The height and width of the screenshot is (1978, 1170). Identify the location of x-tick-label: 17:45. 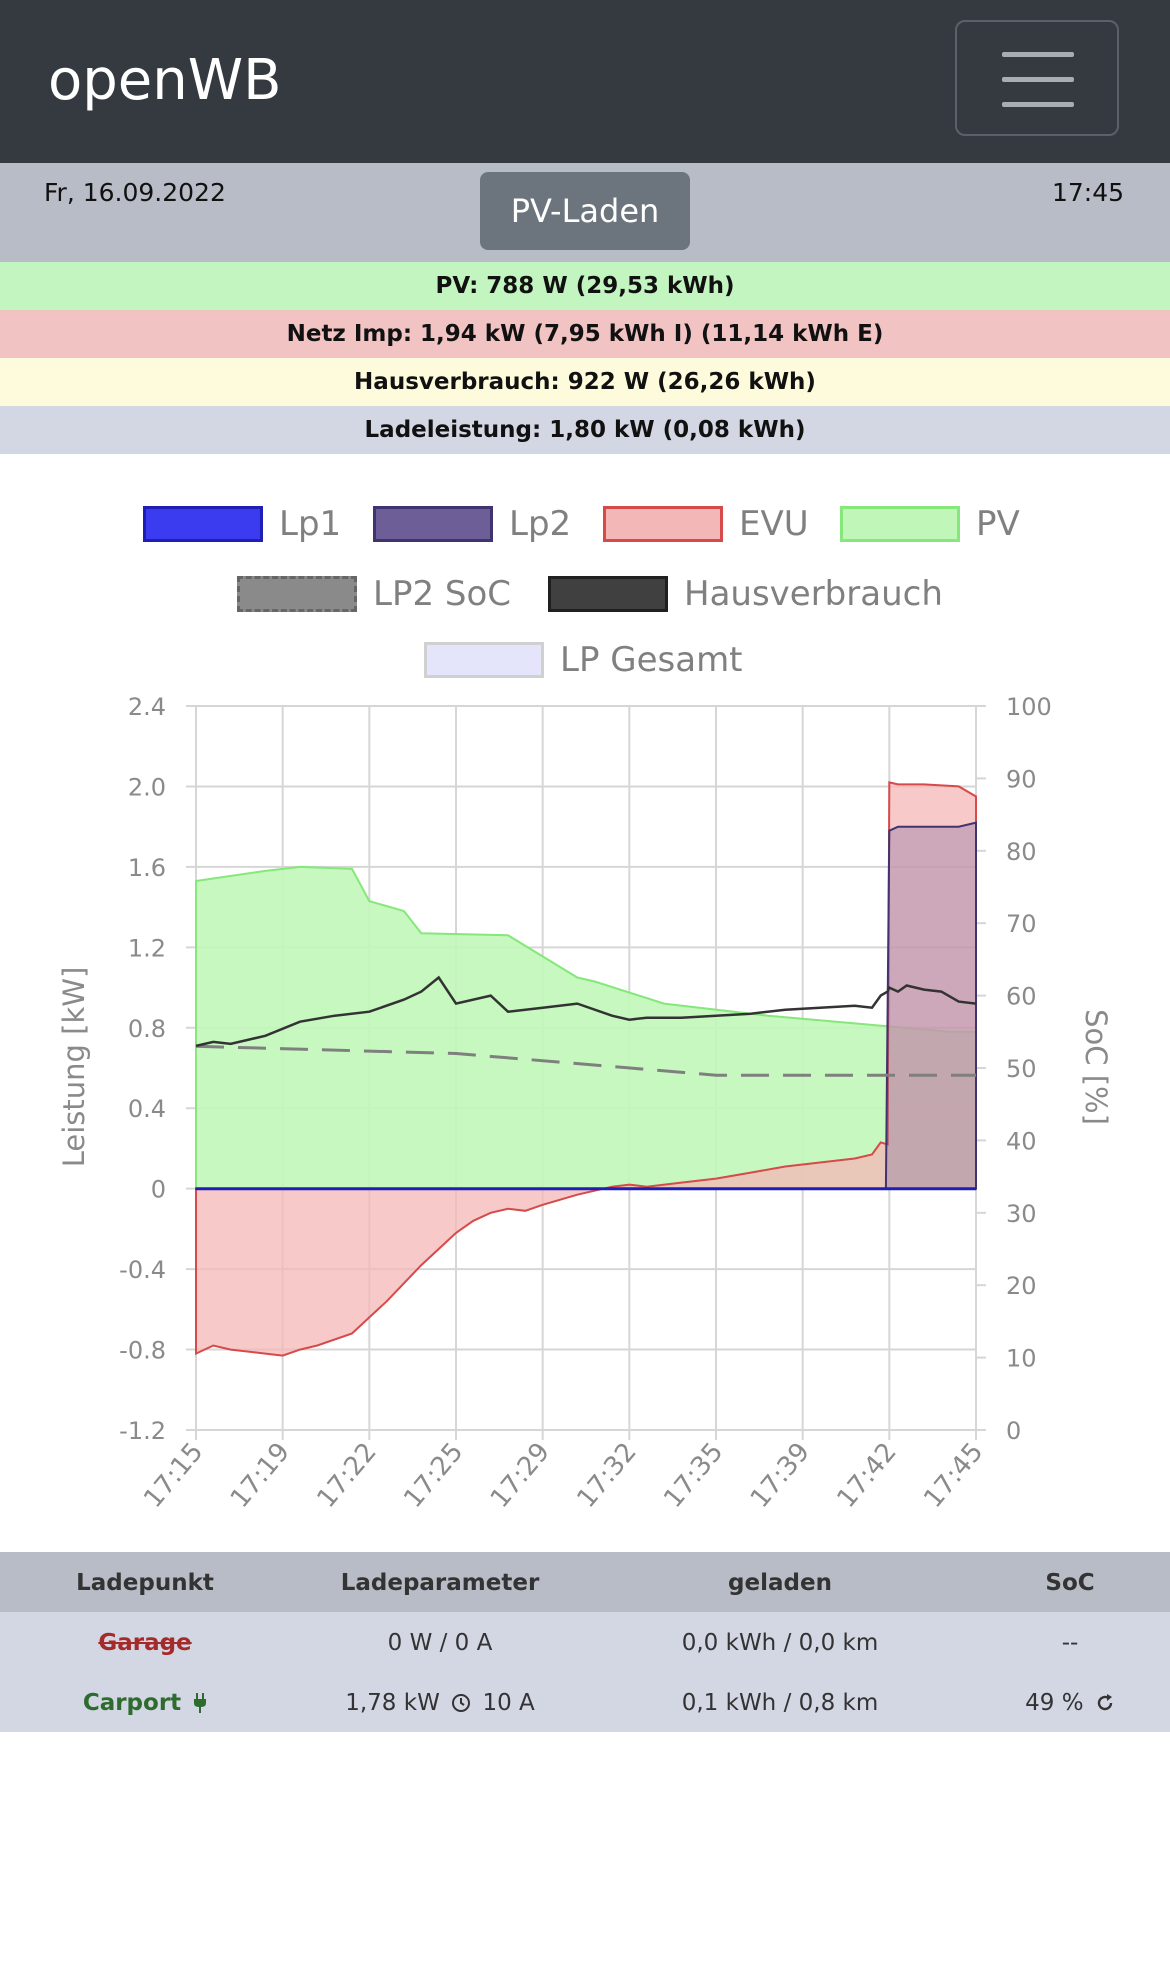
(953, 1475).